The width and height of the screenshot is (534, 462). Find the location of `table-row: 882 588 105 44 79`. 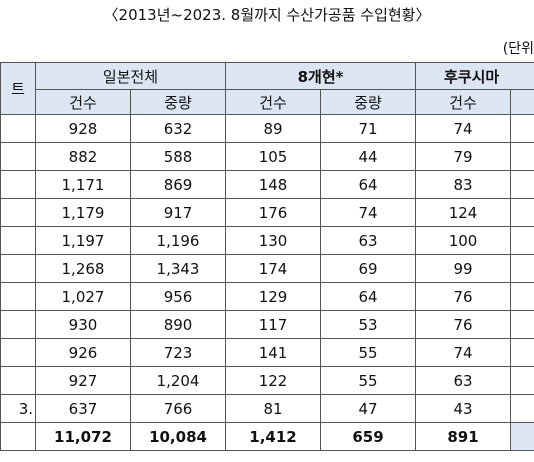

table-row: 882 588 105 44 79 is located at coordinates (267, 156).